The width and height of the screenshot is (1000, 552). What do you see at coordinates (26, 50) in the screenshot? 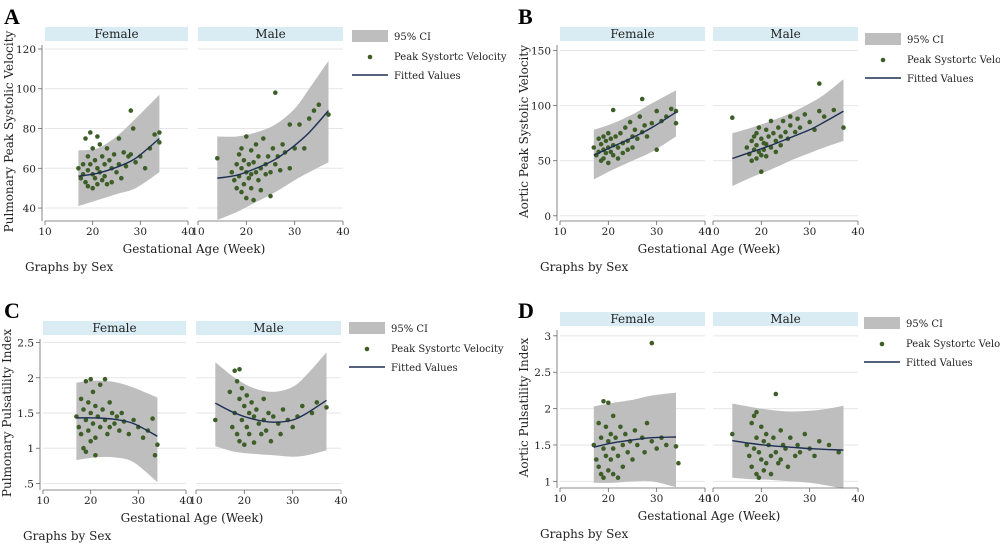
I see `y-tick-label: 120` at bounding box center [26, 50].